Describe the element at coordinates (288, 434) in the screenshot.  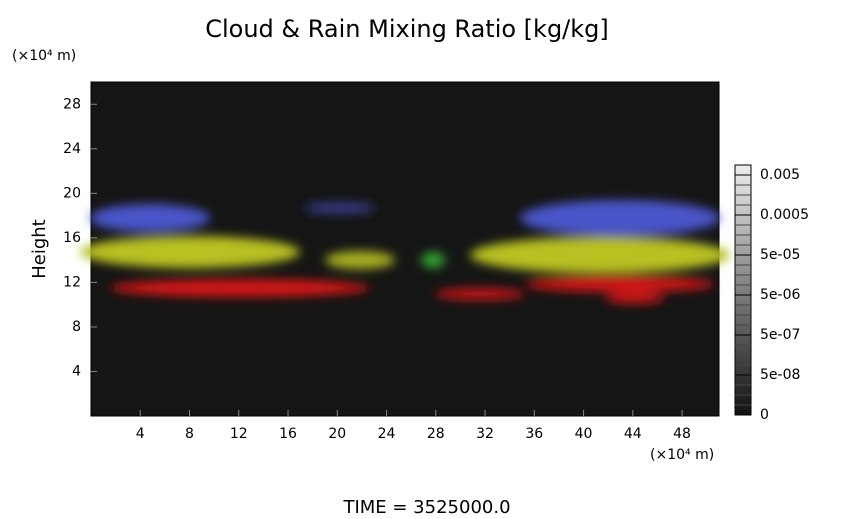
I see `x-tick-label: 16` at that location.